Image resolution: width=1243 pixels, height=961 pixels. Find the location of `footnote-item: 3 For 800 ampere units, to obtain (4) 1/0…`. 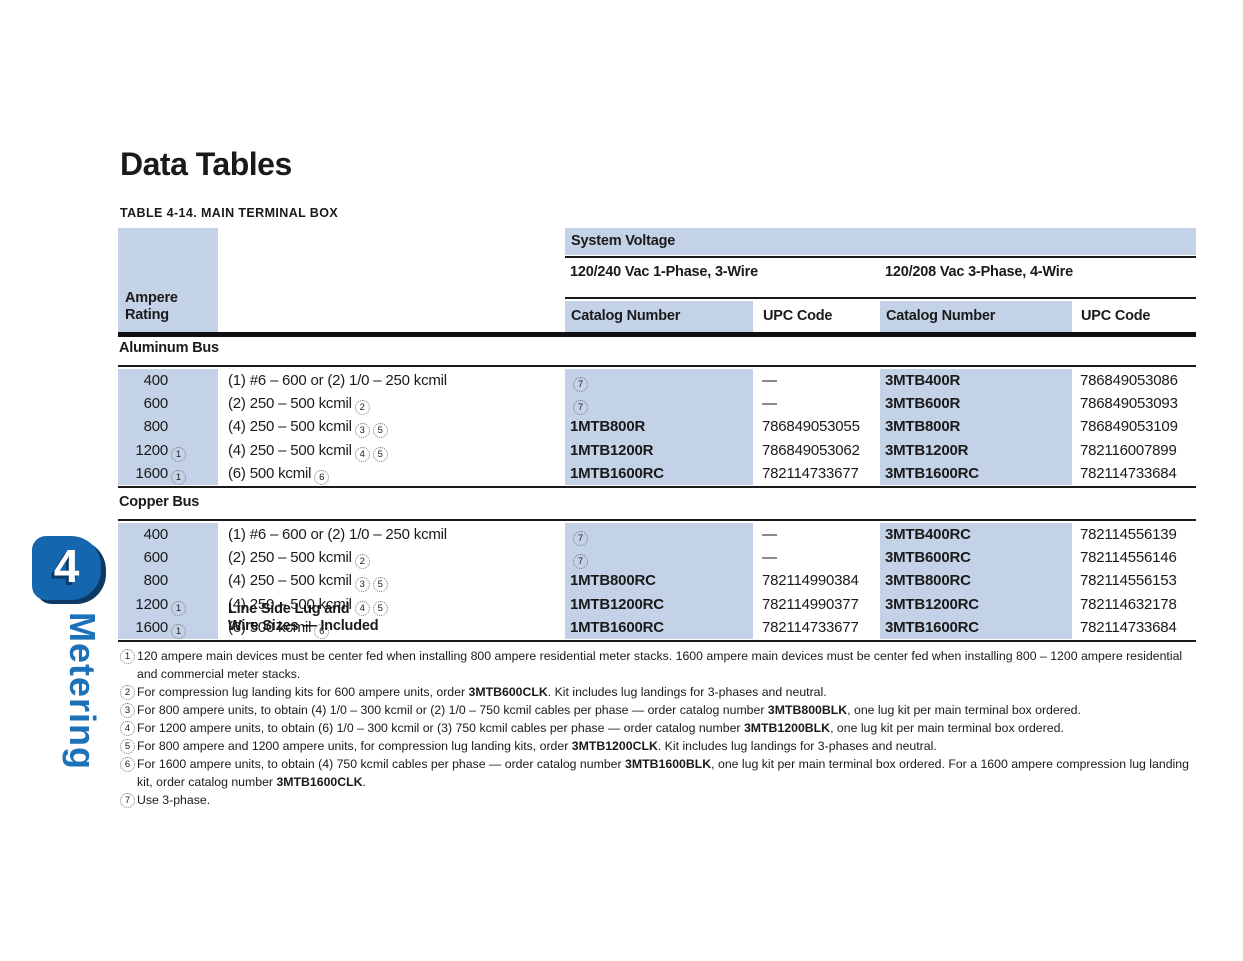

footnote-item: 3 For 800 ampere units, to obtain (4) 1/0… is located at coordinates (661, 710).